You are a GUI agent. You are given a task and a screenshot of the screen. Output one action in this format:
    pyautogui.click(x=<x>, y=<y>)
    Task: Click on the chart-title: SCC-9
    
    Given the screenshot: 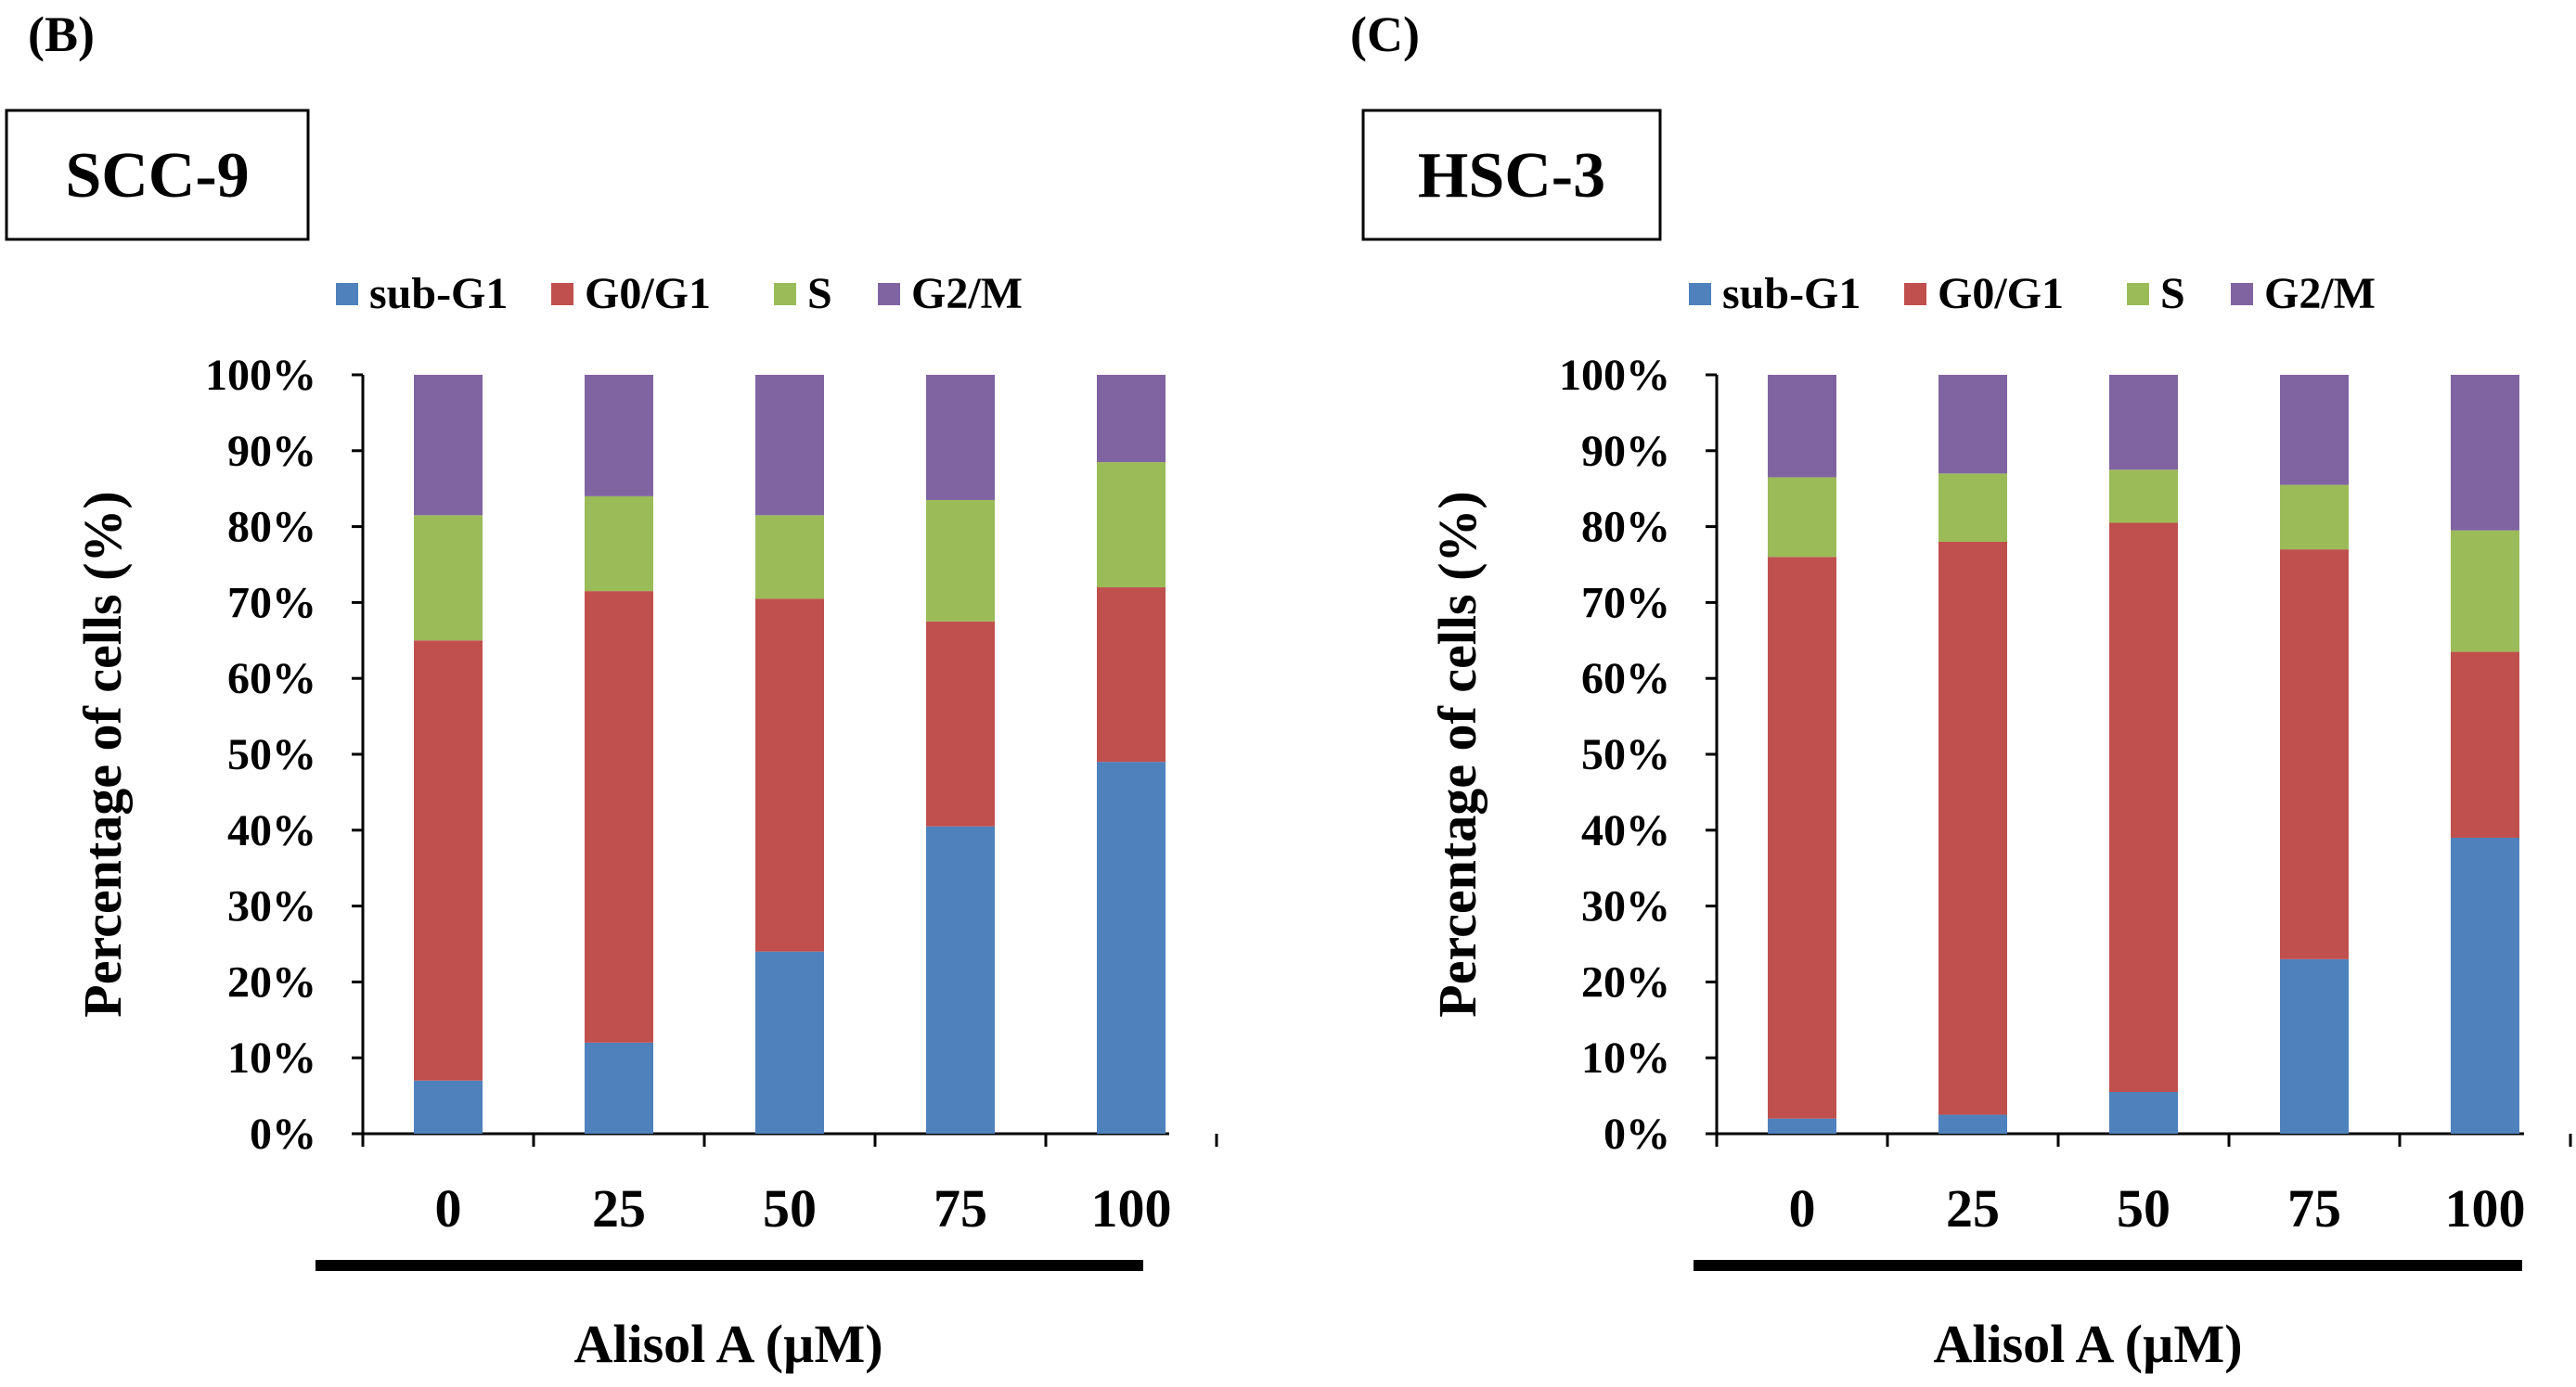 What is the action you would take?
    pyautogui.click(x=157, y=176)
    